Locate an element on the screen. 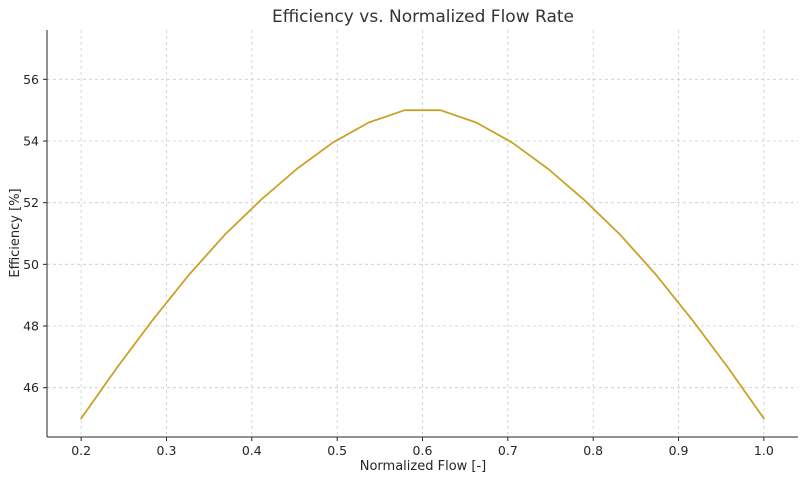  x-tick-label: 0.6 is located at coordinates (423, 450).